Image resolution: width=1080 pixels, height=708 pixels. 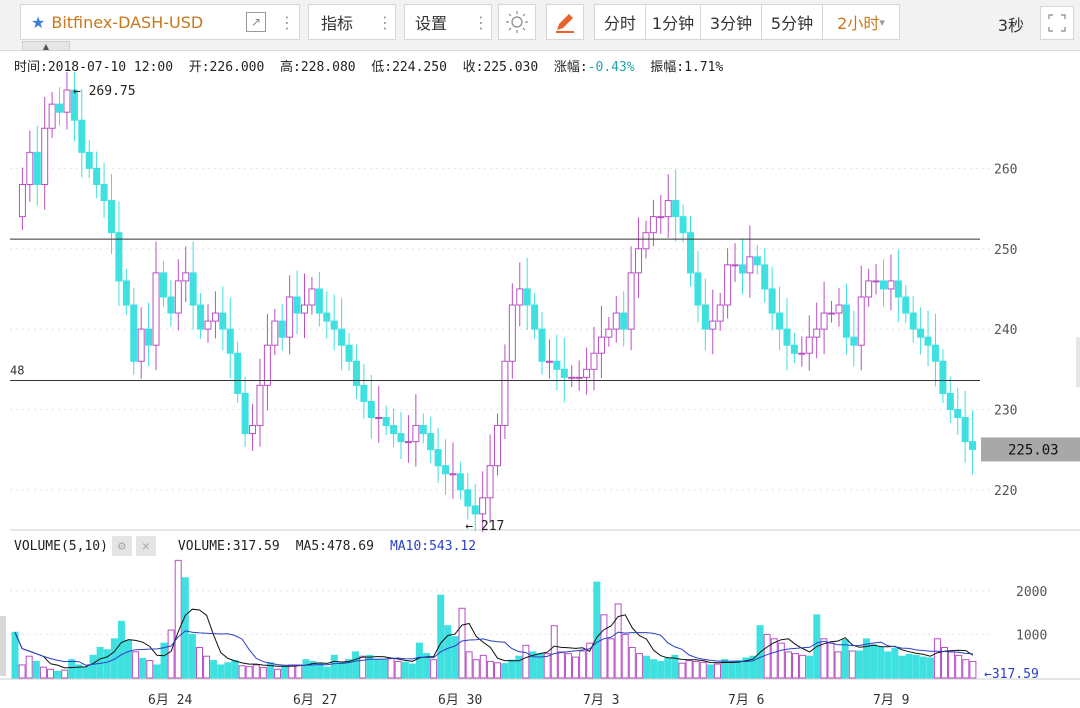 What do you see at coordinates (145, 546) in the screenshot?
I see `close-icon: ✕` at bounding box center [145, 546].